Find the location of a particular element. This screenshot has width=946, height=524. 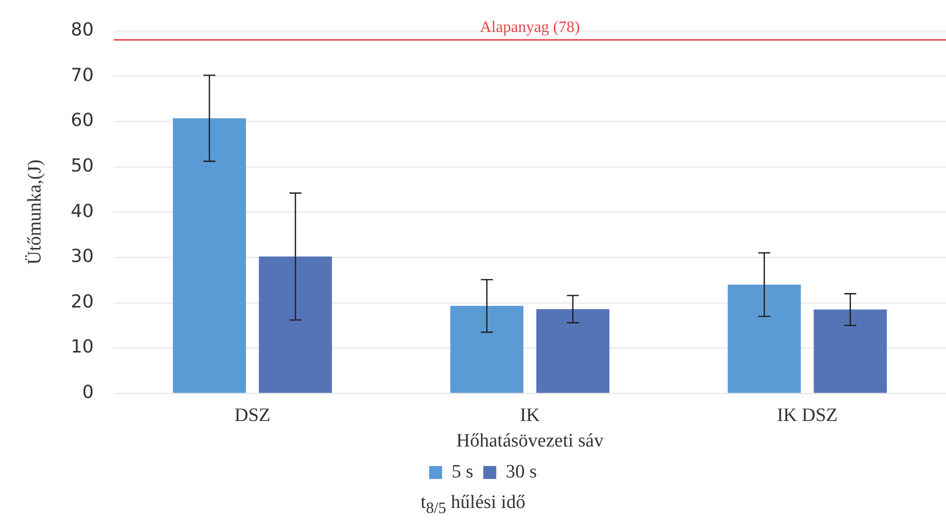

x-axis-title: Hőhatásövezeti sáv is located at coordinates (530, 441).